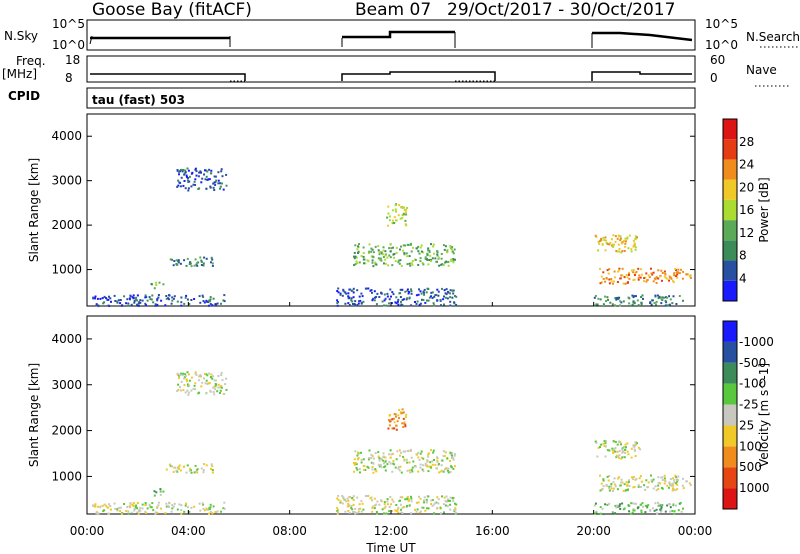 The height and width of the screenshot is (554, 800). I want to click on nsky-left-tick-bottom: 10^0, so click(68, 45).